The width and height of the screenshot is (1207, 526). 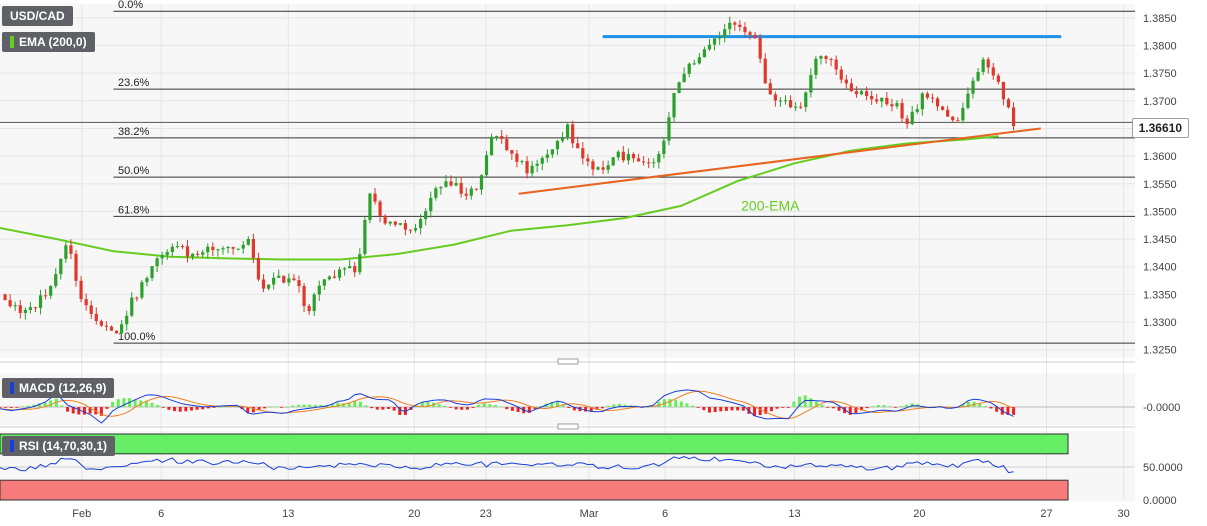 I want to click on x-tick-label: Mar, so click(x=589, y=514).